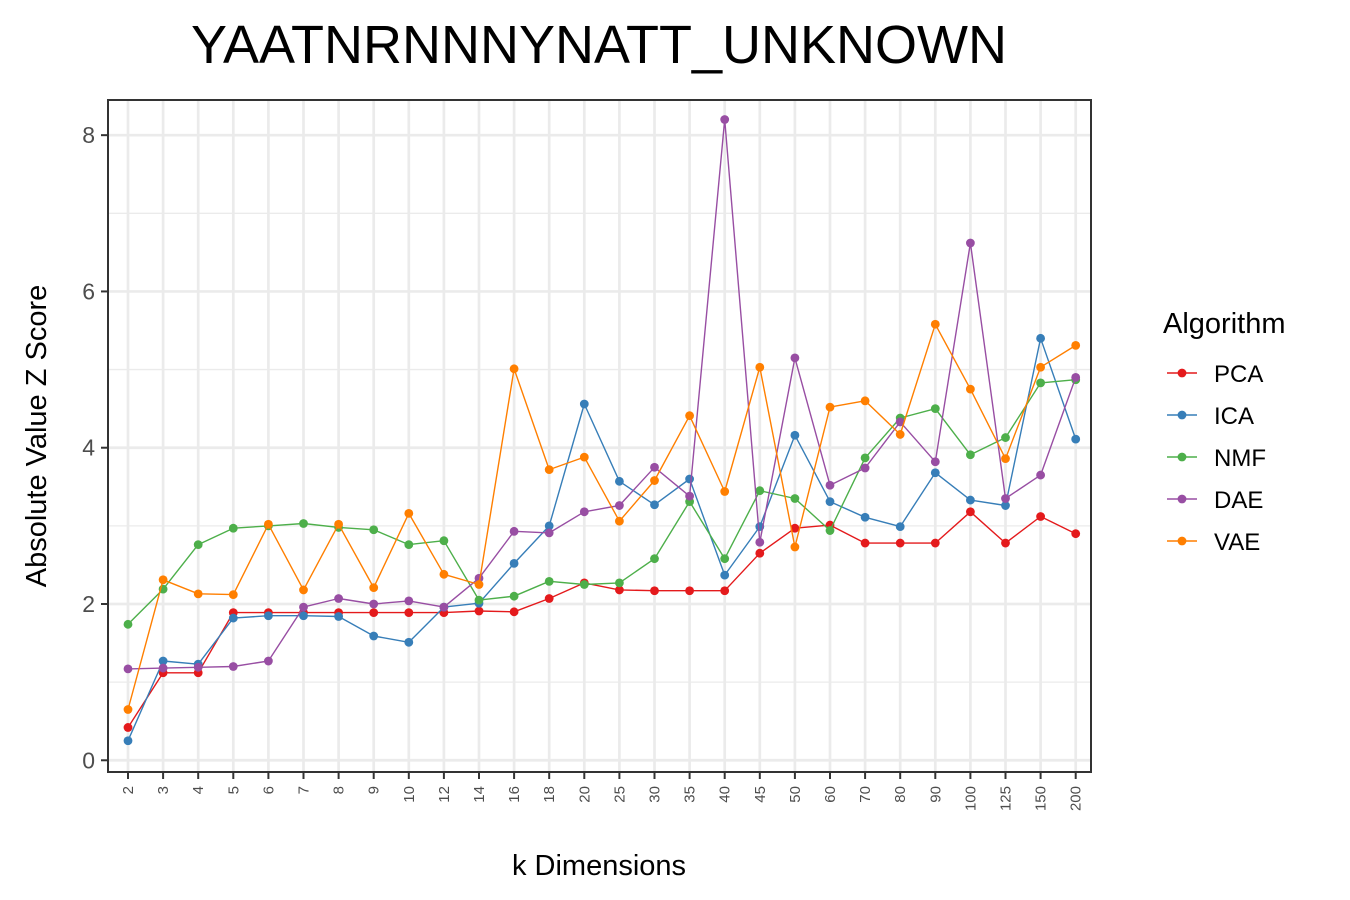 The image size is (1350, 900). Describe the element at coordinates (1224, 324) in the screenshot. I see `legend-title: Algorithm` at that location.